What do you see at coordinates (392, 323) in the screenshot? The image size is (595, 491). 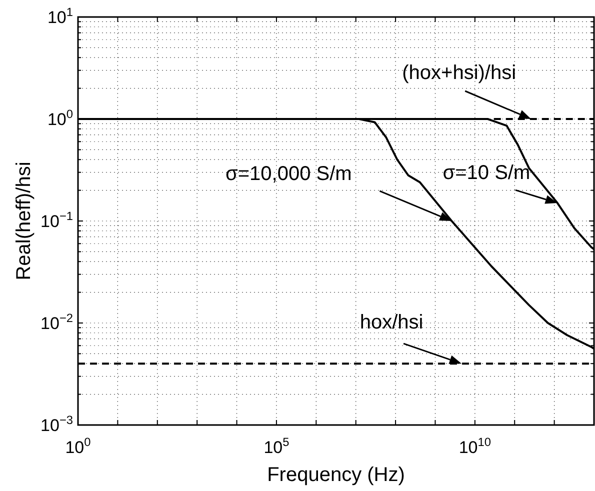 I see `series-label: hox/hsi` at bounding box center [392, 323].